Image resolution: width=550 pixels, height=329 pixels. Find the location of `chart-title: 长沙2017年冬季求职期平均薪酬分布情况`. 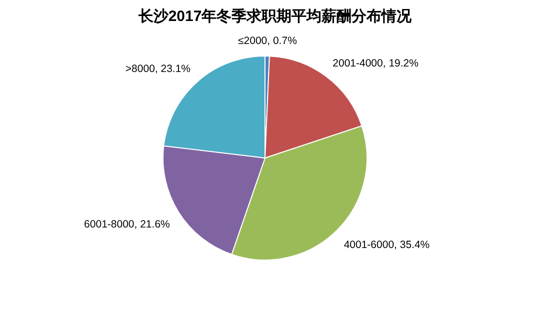

chart-title: 长沙2017年冬季求职期平均薪酬分布情况 is located at coordinates (275, 16).